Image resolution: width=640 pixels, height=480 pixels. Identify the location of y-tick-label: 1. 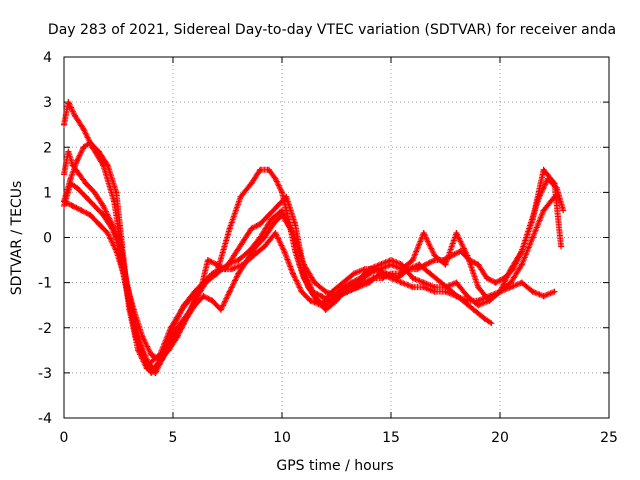
(47, 193).